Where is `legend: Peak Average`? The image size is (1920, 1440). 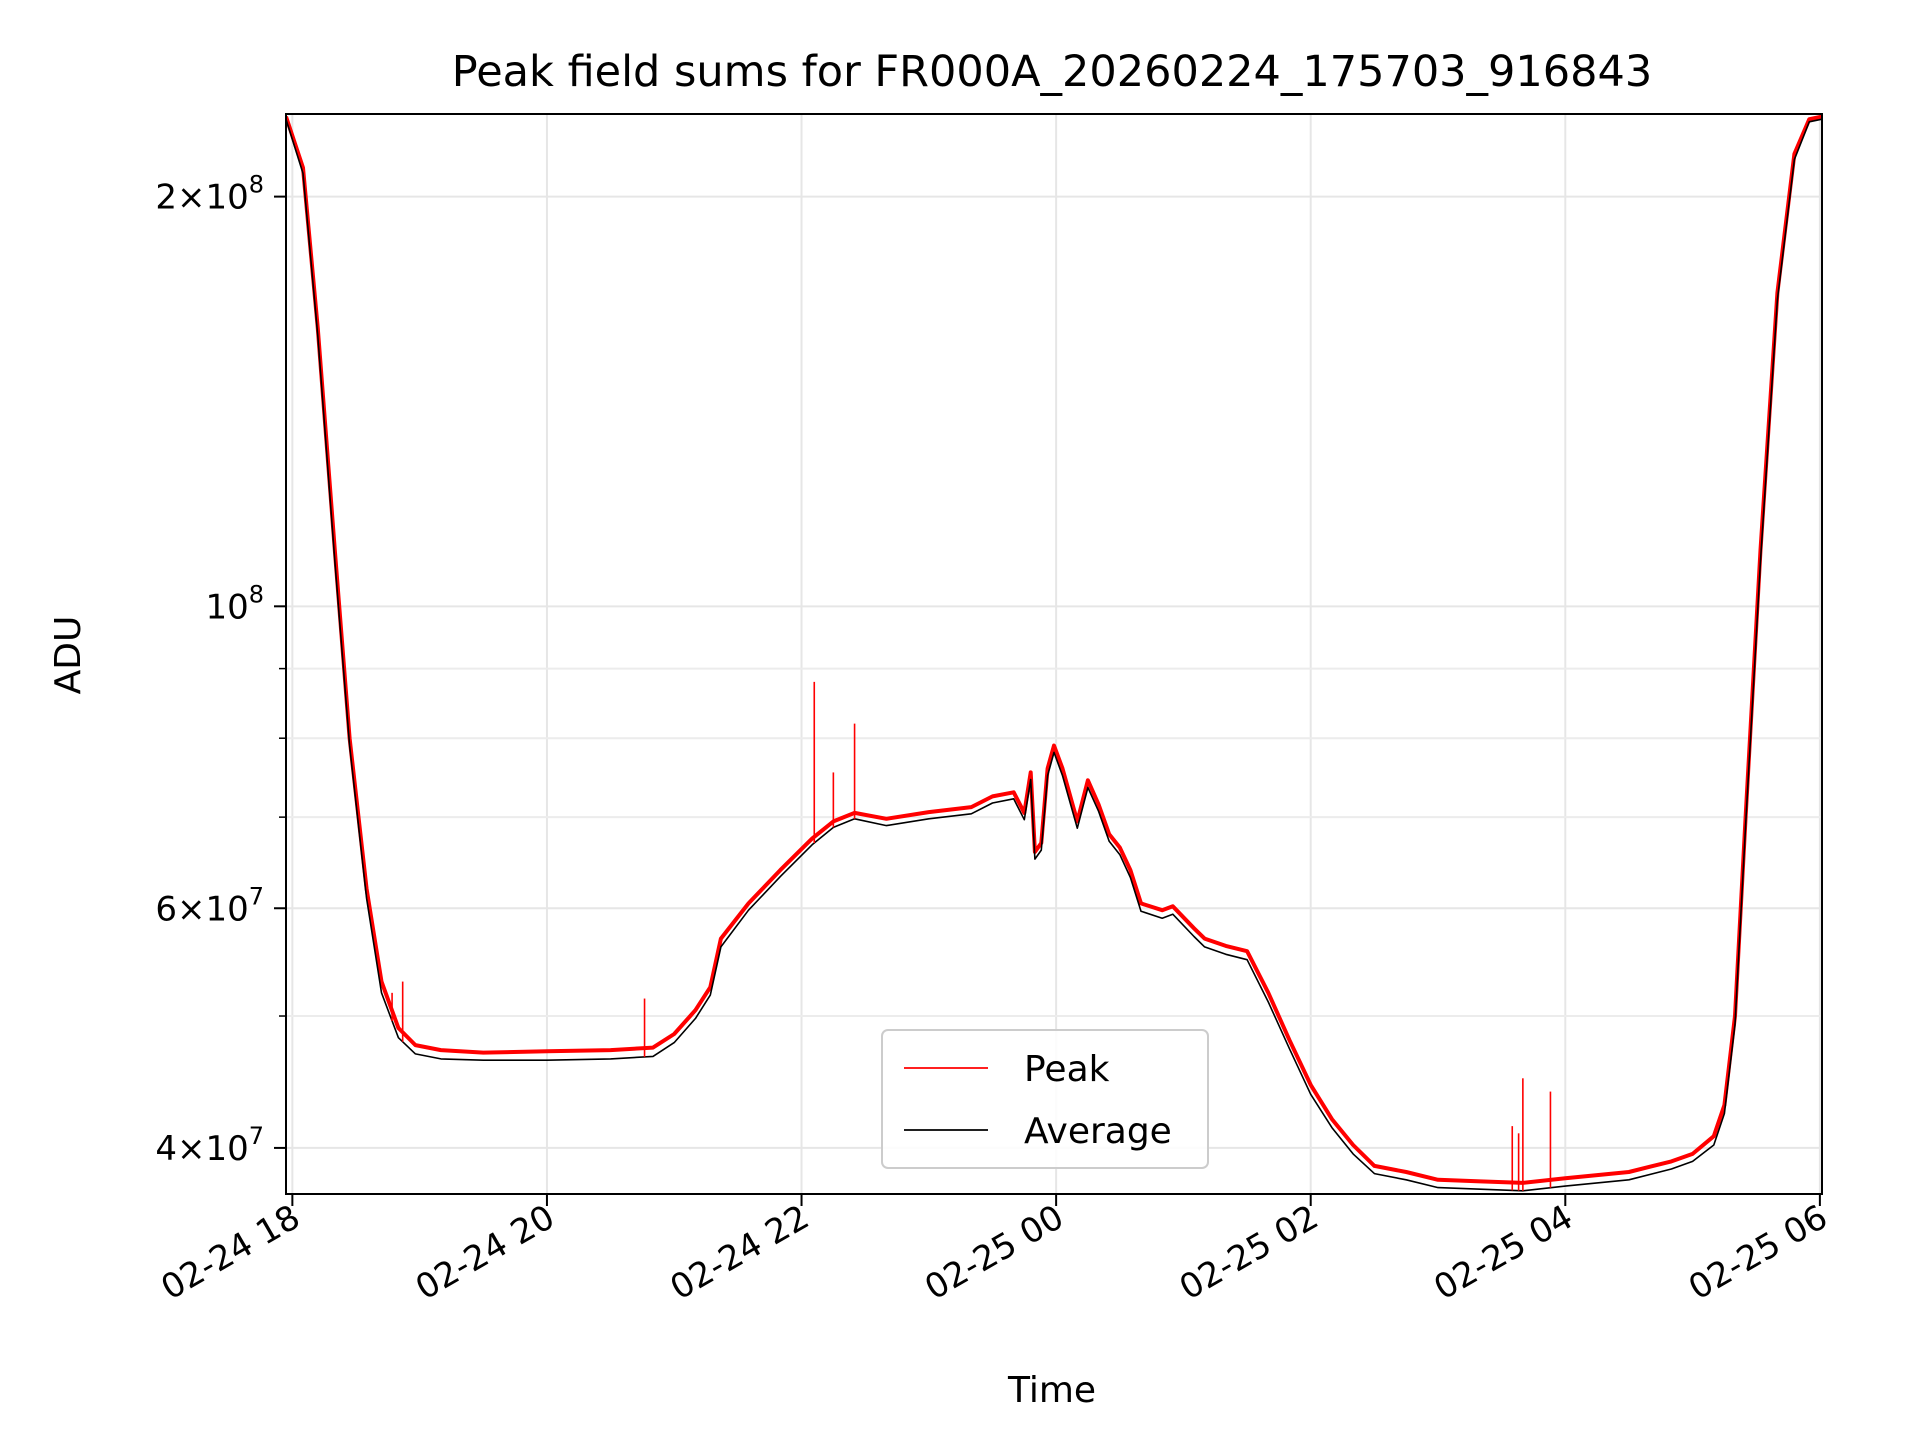
legend: Peak Average is located at coordinates (1045, 1099).